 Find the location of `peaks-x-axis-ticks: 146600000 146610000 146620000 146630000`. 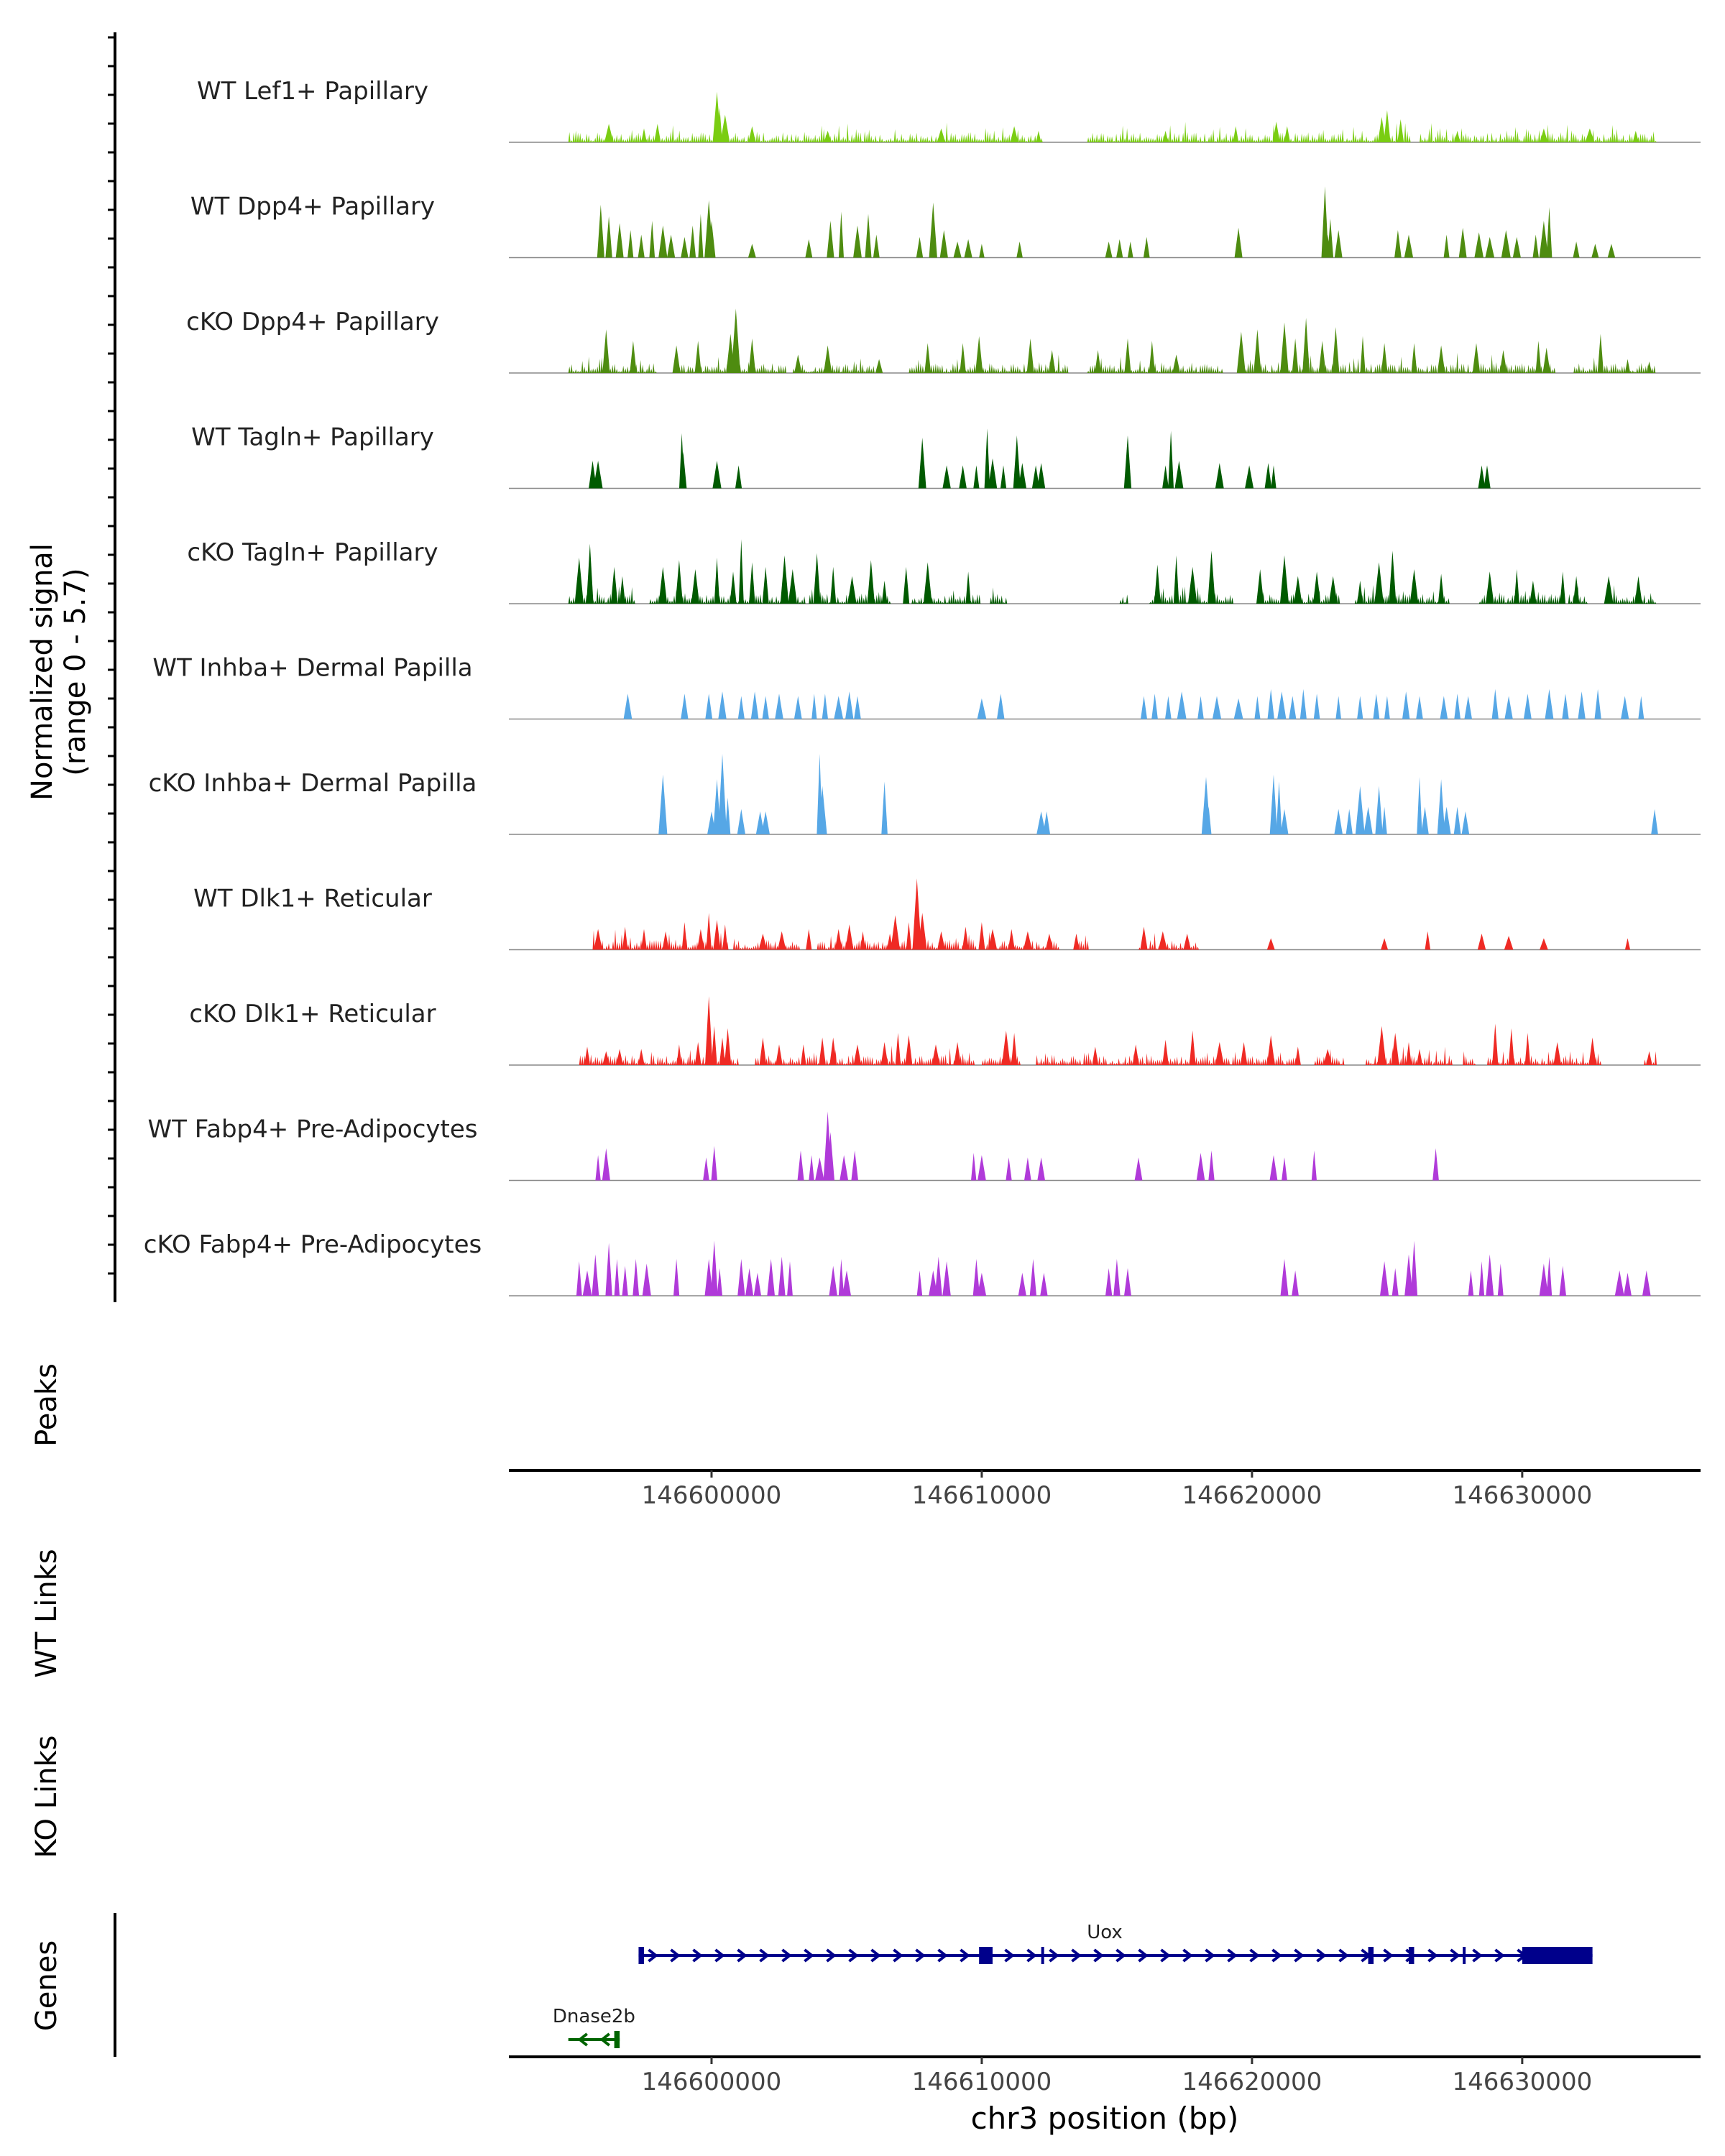

peaks-x-axis-ticks: 146600000 146610000 146620000 146630000 is located at coordinates (1117, 1490).